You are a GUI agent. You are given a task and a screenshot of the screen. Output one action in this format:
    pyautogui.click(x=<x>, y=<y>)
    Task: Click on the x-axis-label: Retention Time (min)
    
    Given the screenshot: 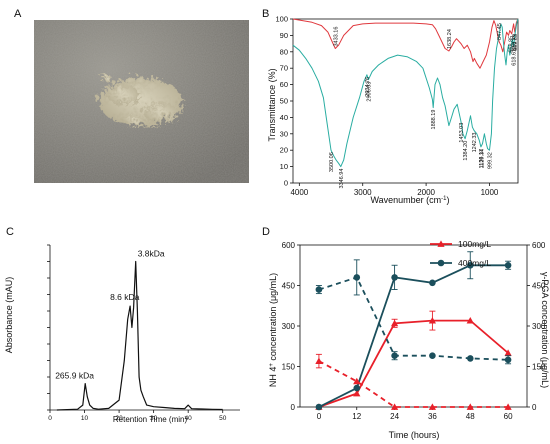 What is the action you would take?
    pyautogui.click(x=150, y=419)
    